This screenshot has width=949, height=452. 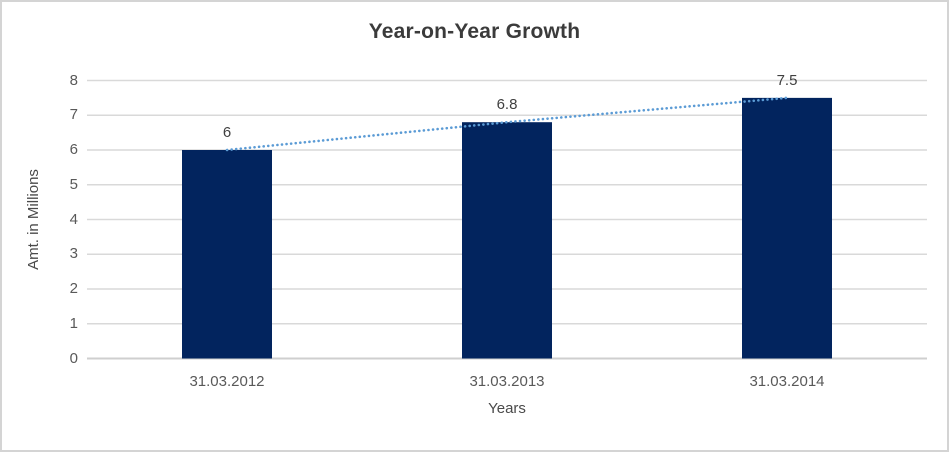 What do you see at coordinates (73, 323) in the screenshot?
I see `y-tick-label: 1` at bounding box center [73, 323].